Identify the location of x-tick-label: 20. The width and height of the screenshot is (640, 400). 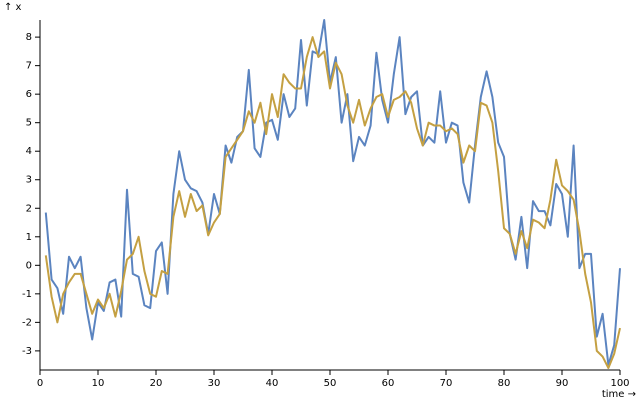
(156, 383).